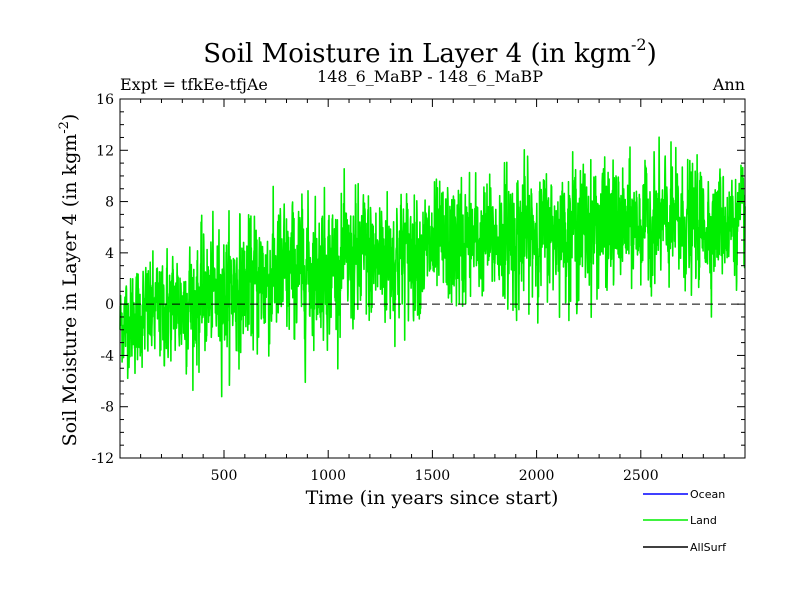 The image size is (800, 600). I want to click on y-axis-label: Soil Moisture in Layer 4 (in kgm-2), so click(69, 280).